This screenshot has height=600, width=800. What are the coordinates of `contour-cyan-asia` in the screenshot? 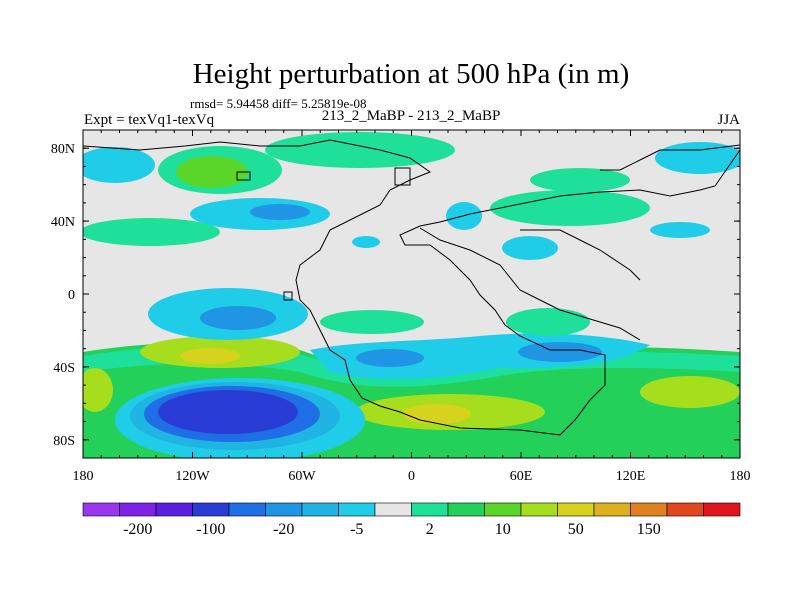 It's located at (530, 248).